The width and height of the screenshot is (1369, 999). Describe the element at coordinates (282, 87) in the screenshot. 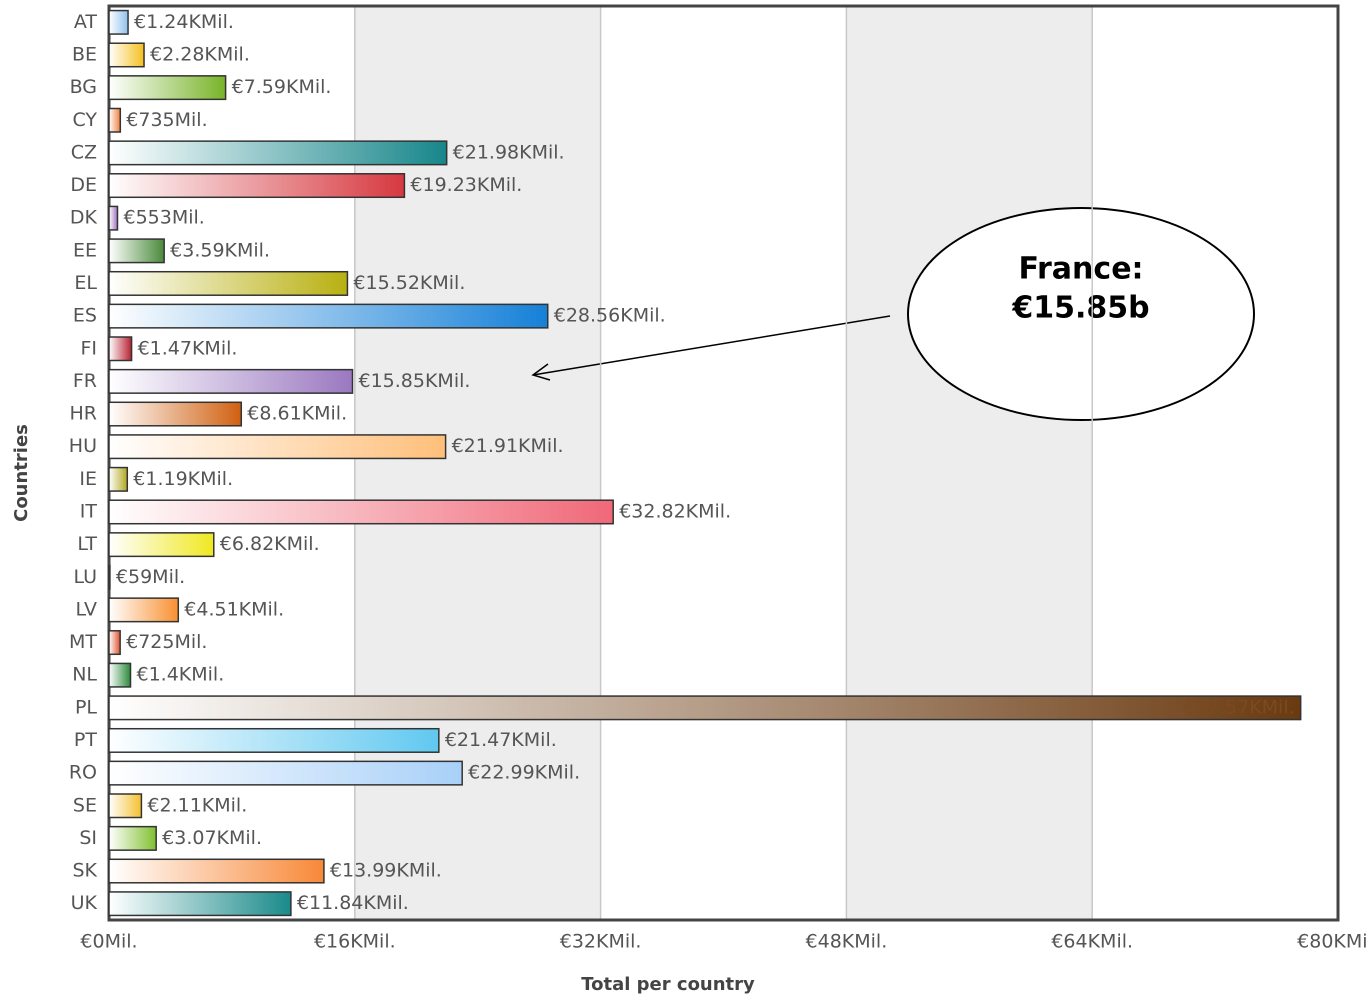

I see `value-label: €7.59KMil.` at that location.